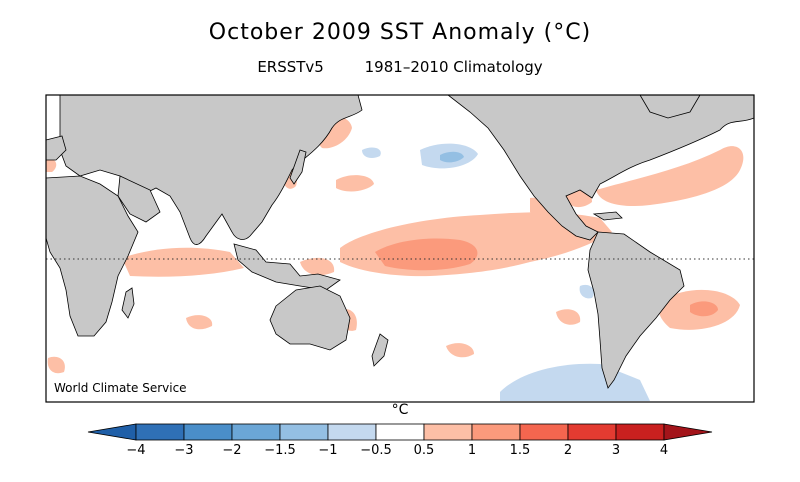 The height and width of the screenshot is (482, 800). I want to click on warm-anomaly-mediterranean, so click(51, 165).